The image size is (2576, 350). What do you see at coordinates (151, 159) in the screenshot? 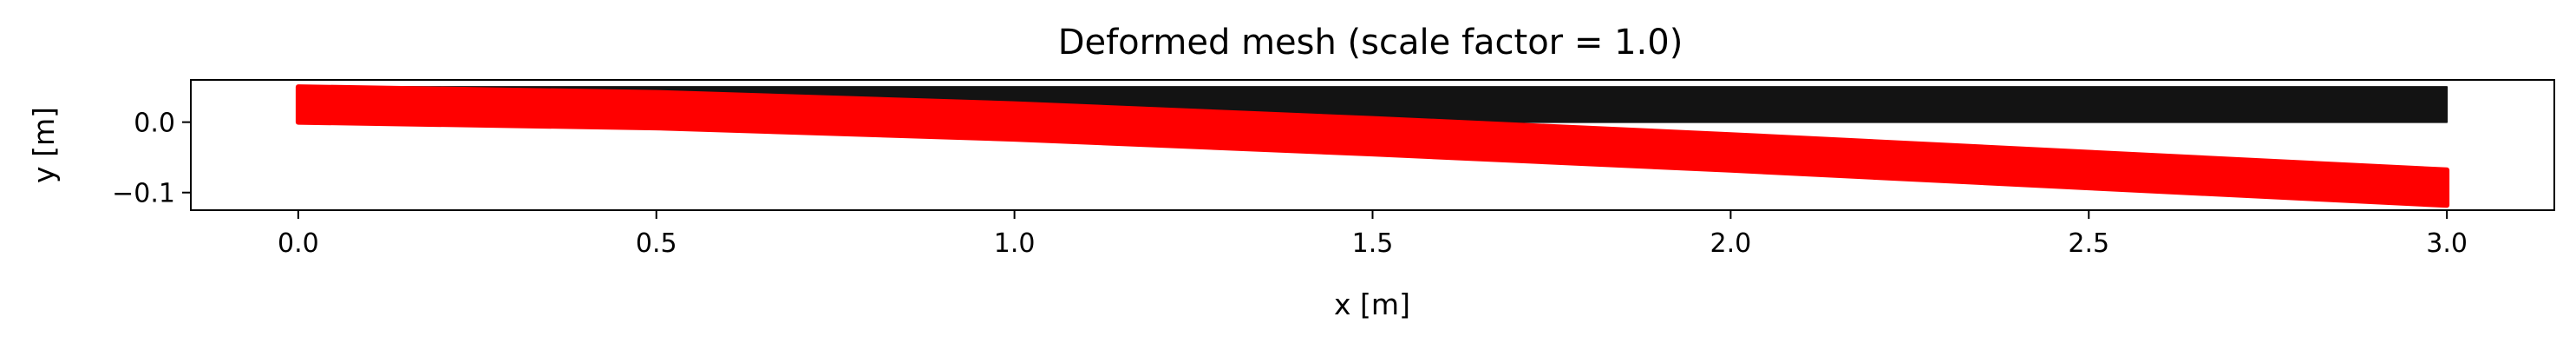
I see `y-axis: 0.0 −0.1` at bounding box center [151, 159].